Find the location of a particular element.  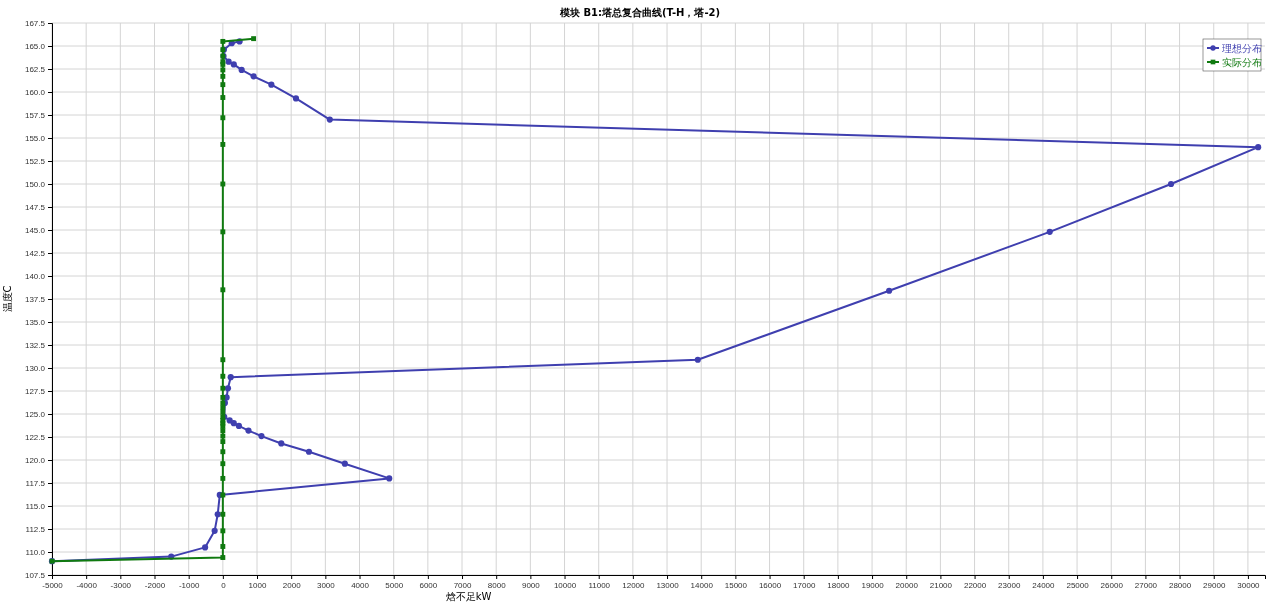

x-tick-label: 16000 is located at coordinates (770, 585).